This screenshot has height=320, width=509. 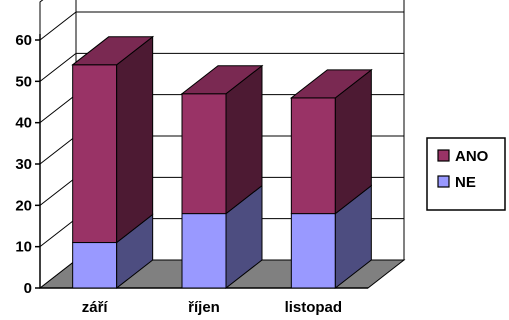 I want to click on y-tick-label: 20, so click(x=23, y=205).